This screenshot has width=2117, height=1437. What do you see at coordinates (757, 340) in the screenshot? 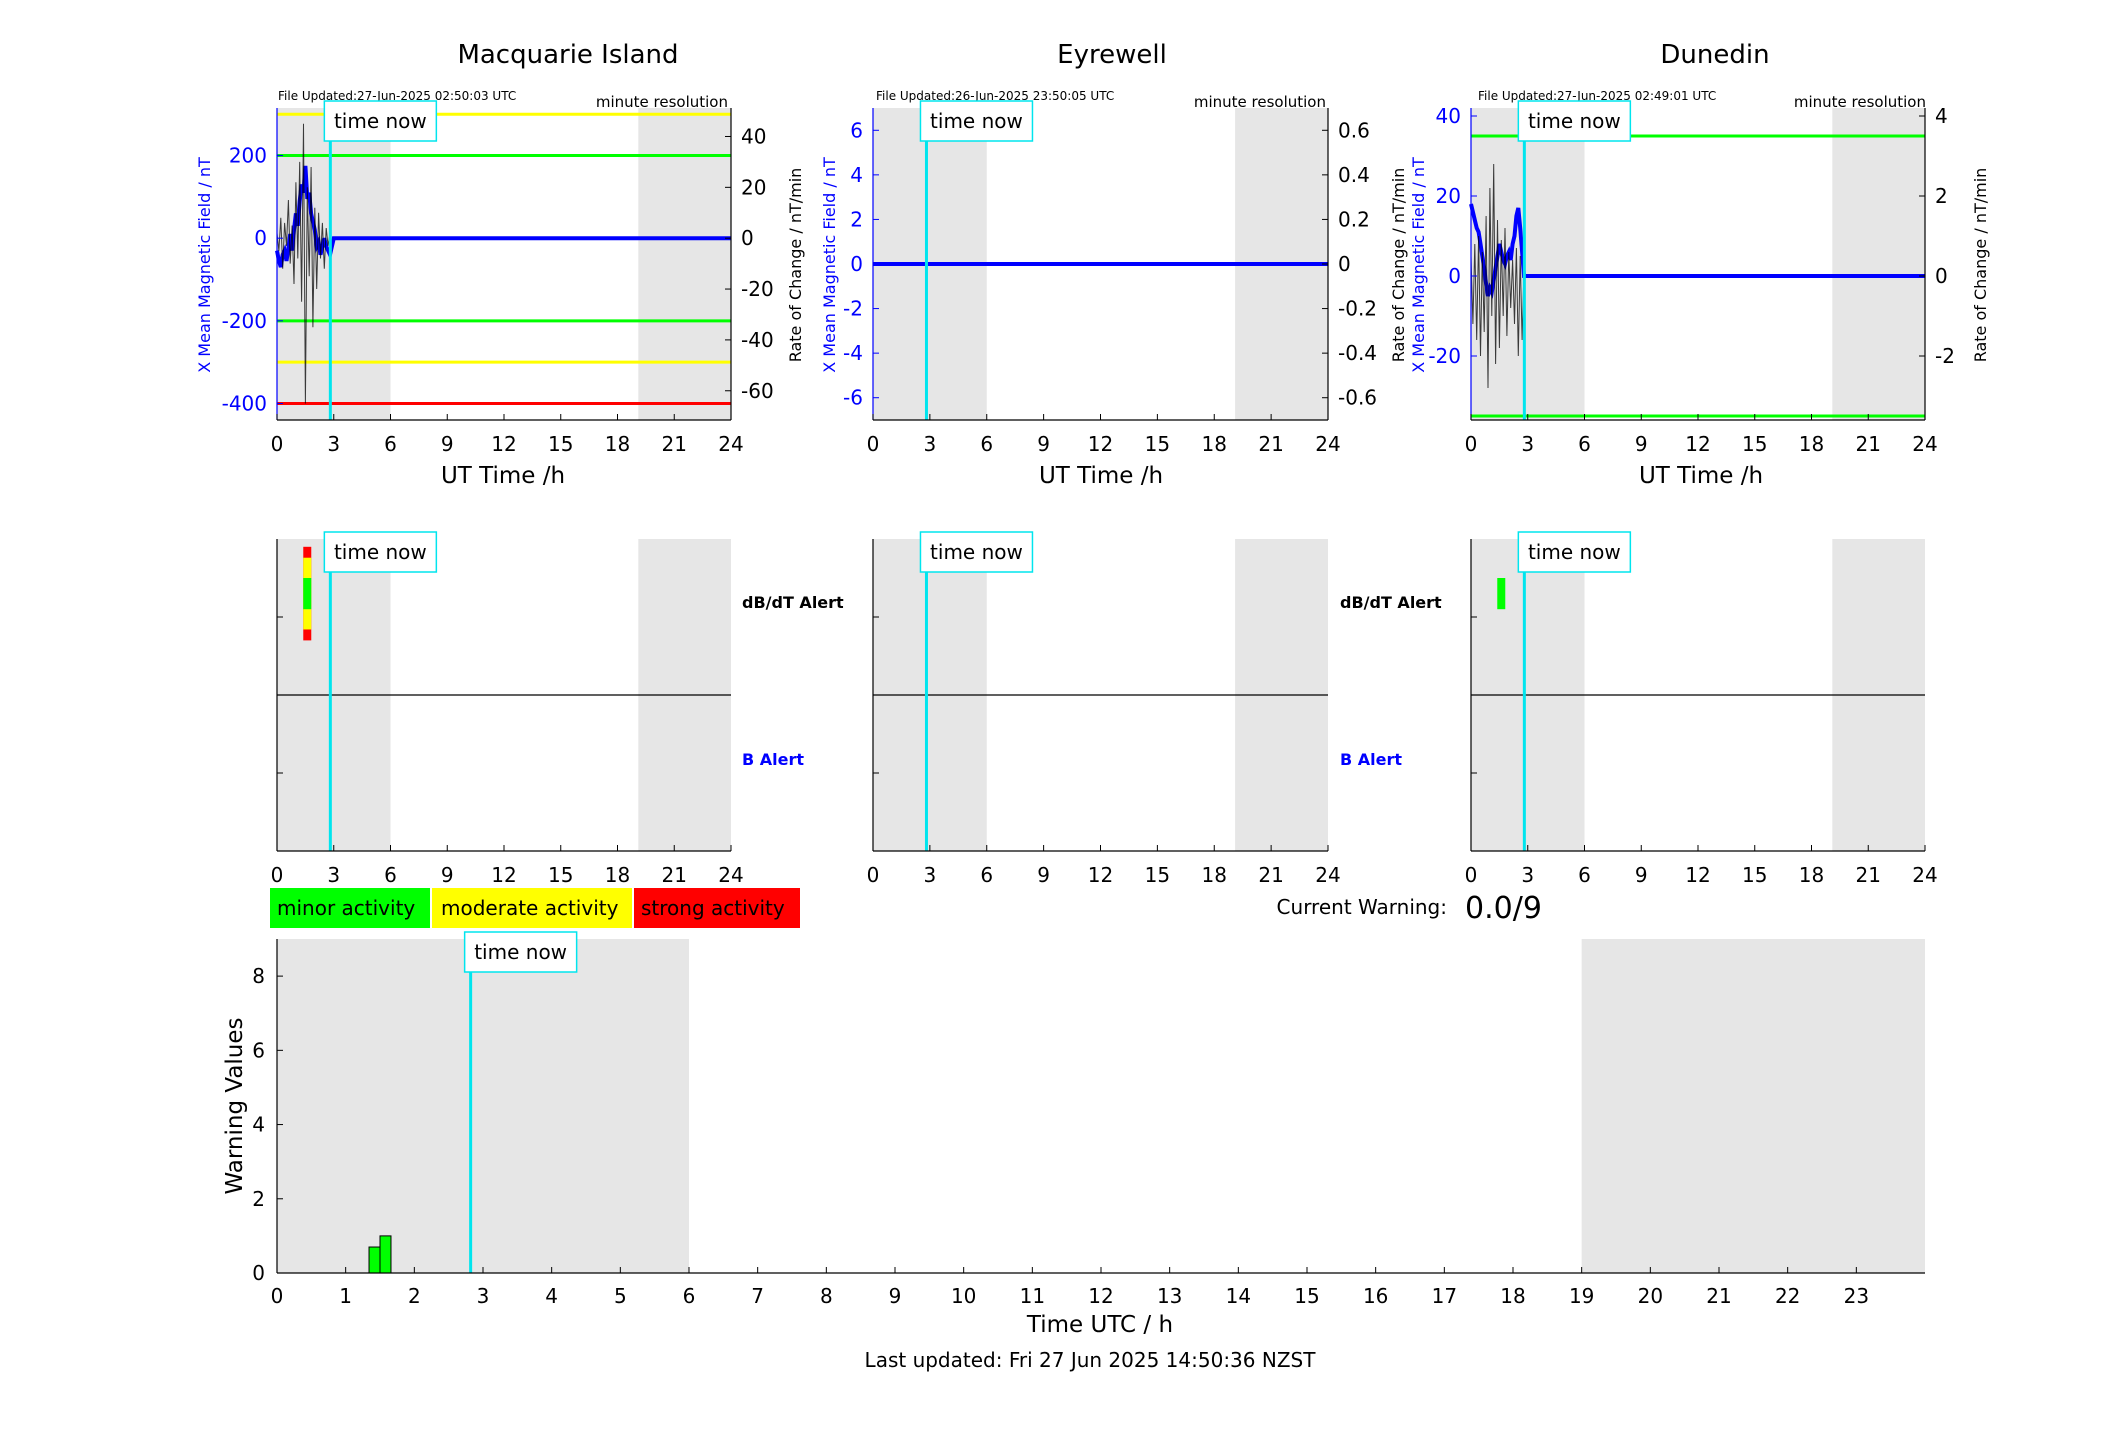
I see `y-right-tick-label: -40` at bounding box center [757, 340].